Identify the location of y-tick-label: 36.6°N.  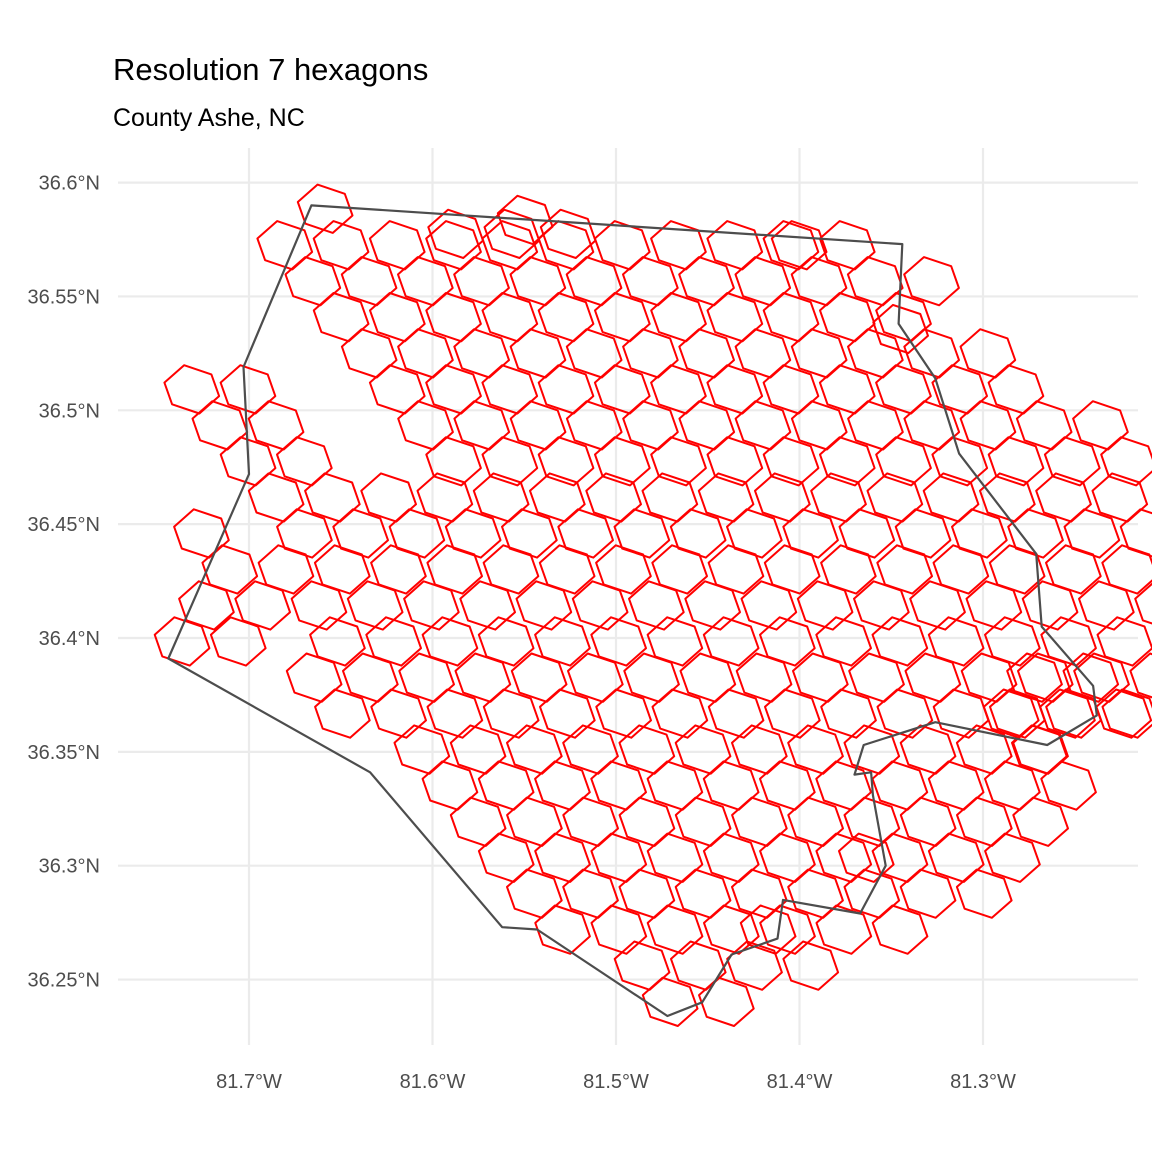
(69, 184).